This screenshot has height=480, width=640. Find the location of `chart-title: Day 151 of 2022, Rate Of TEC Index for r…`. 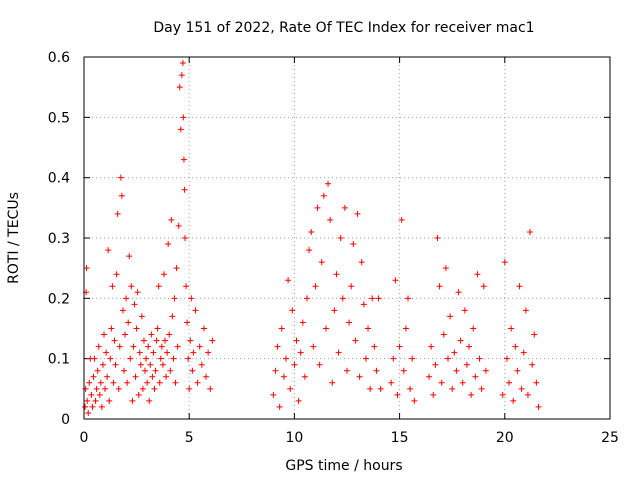

chart-title: Day 151 of 2022, Rate Of TEC Index for r… is located at coordinates (343, 28).